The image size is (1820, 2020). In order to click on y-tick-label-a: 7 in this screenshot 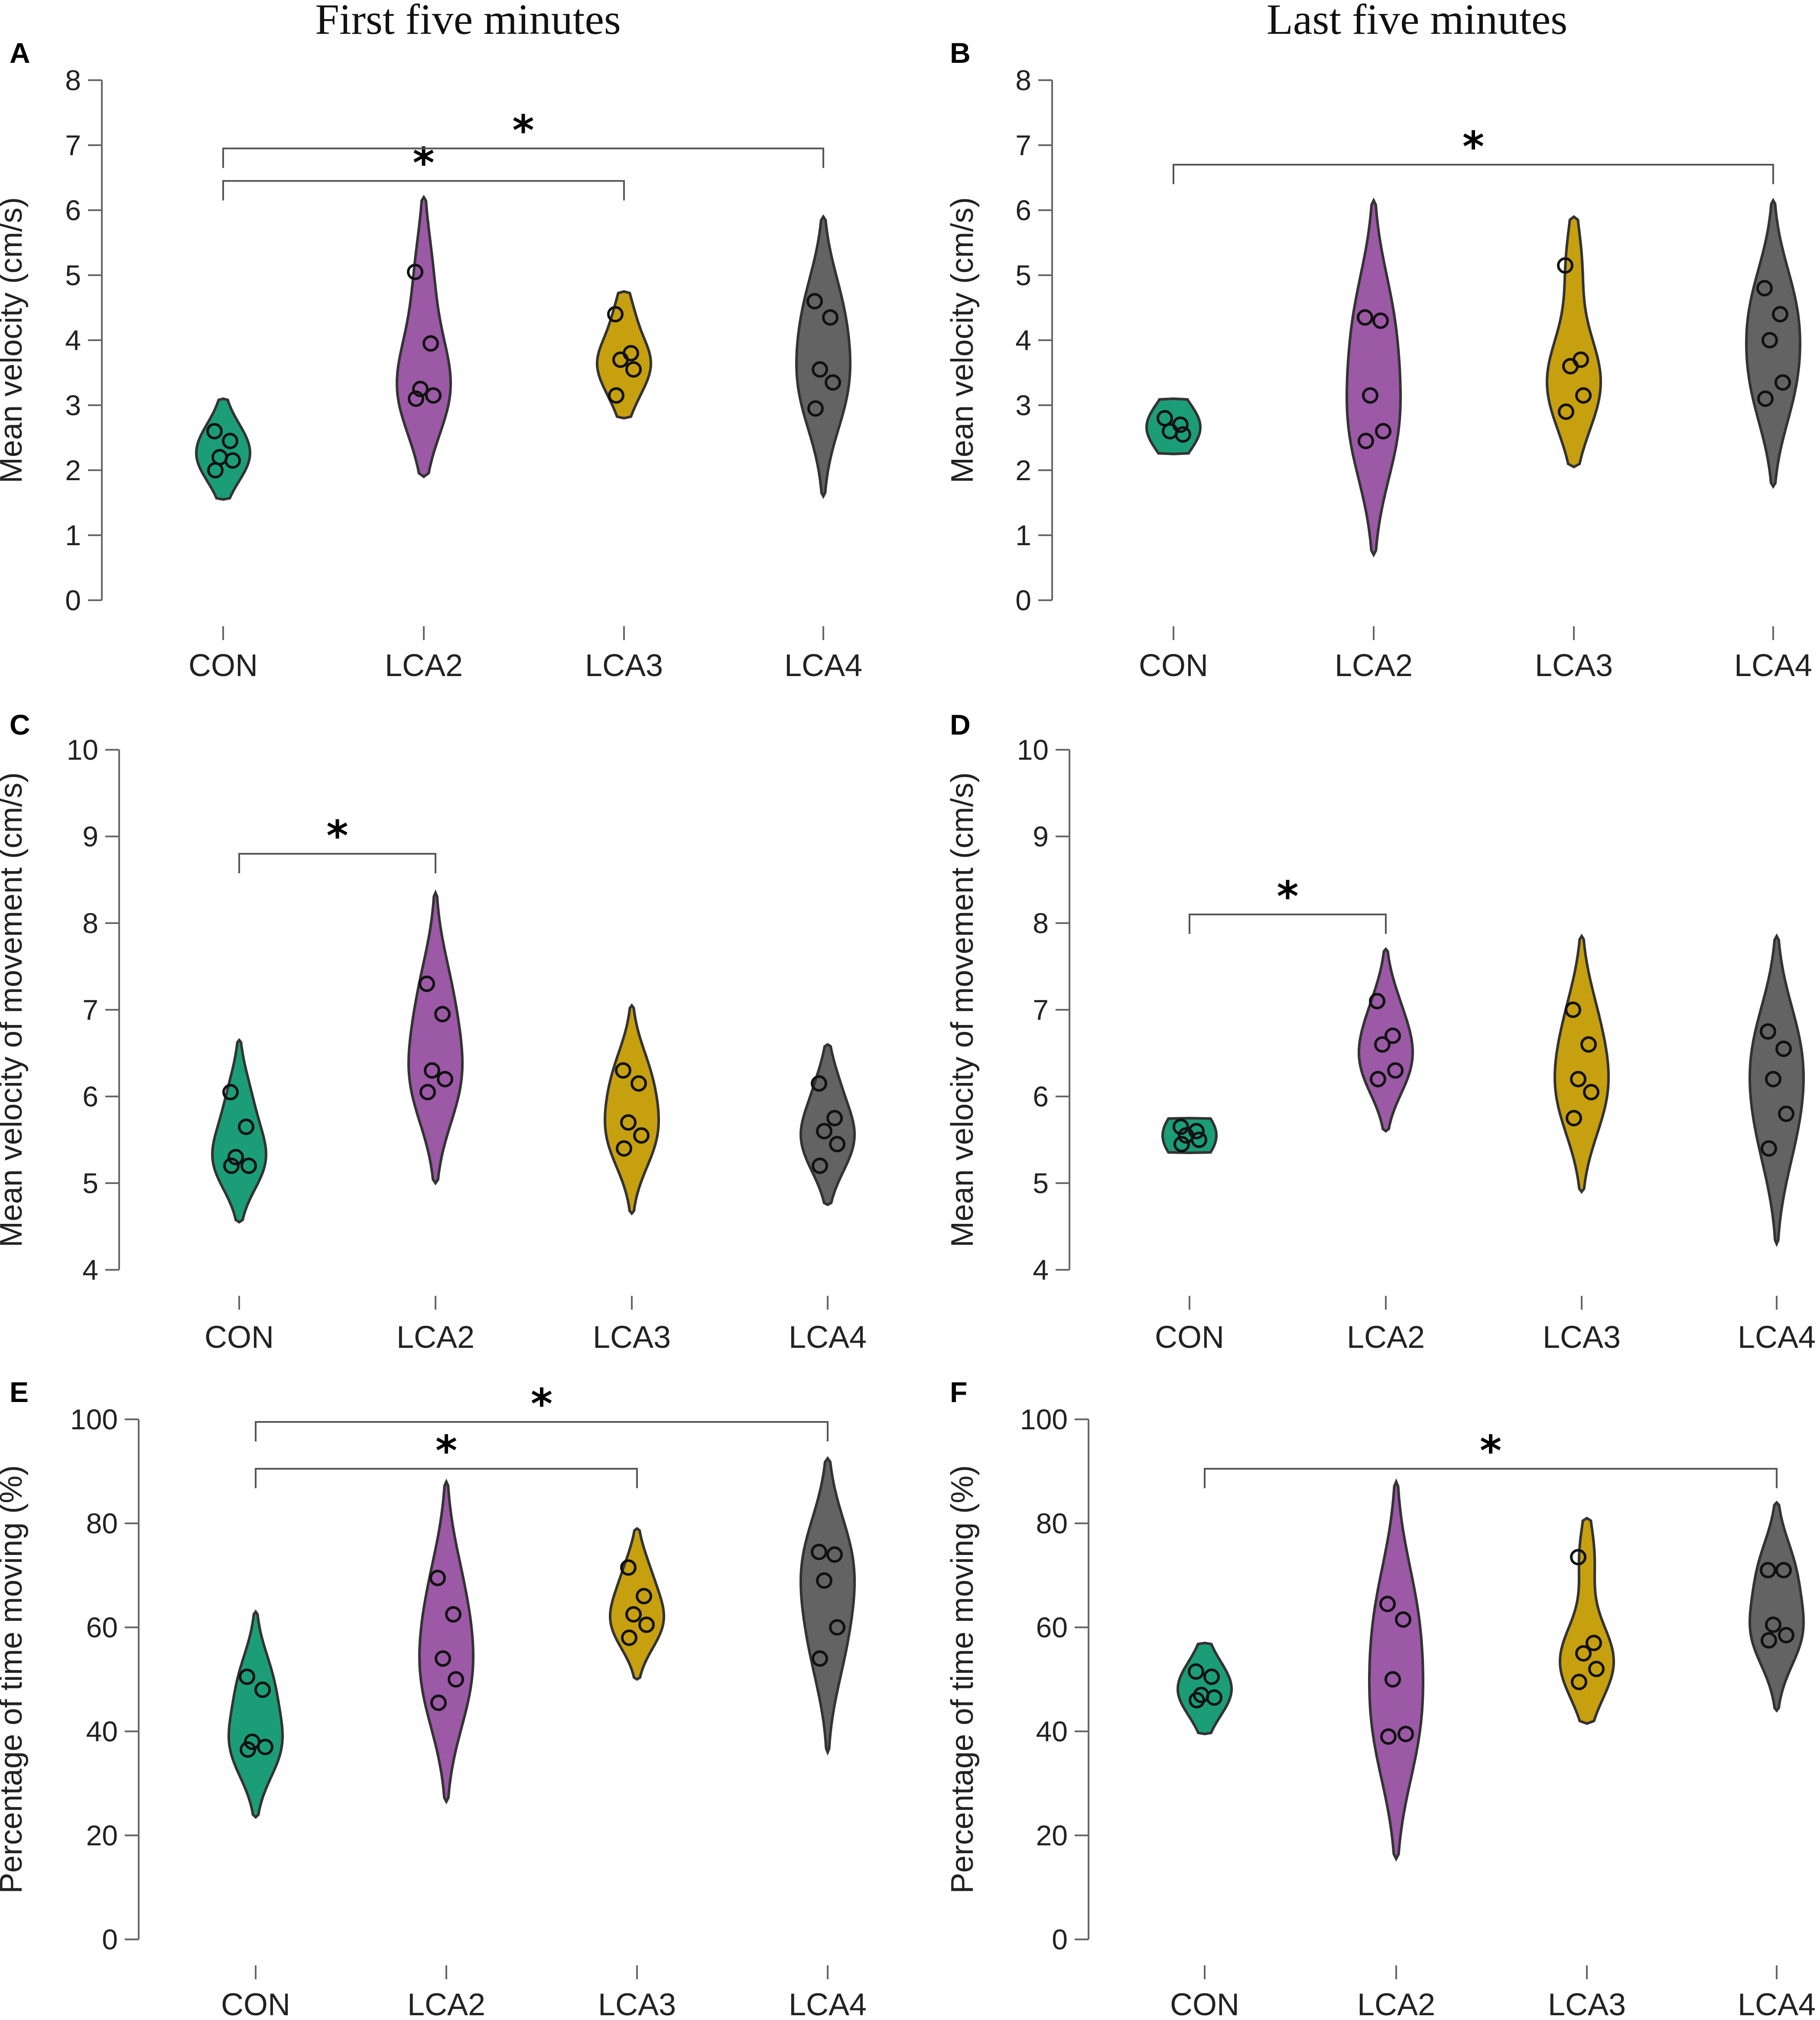, I will do `click(73, 145)`.